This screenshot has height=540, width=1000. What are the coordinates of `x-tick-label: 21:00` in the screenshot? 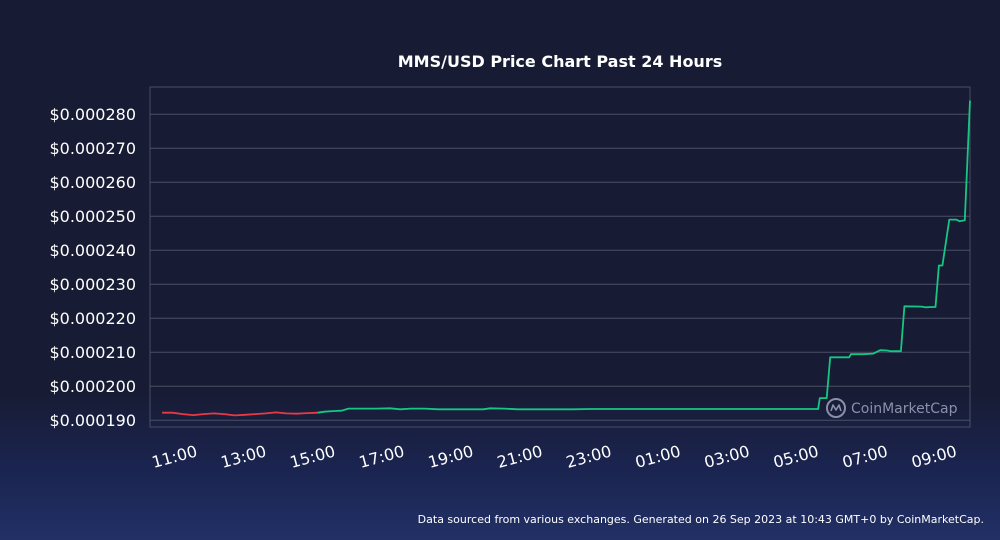 It's located at (519, 457).